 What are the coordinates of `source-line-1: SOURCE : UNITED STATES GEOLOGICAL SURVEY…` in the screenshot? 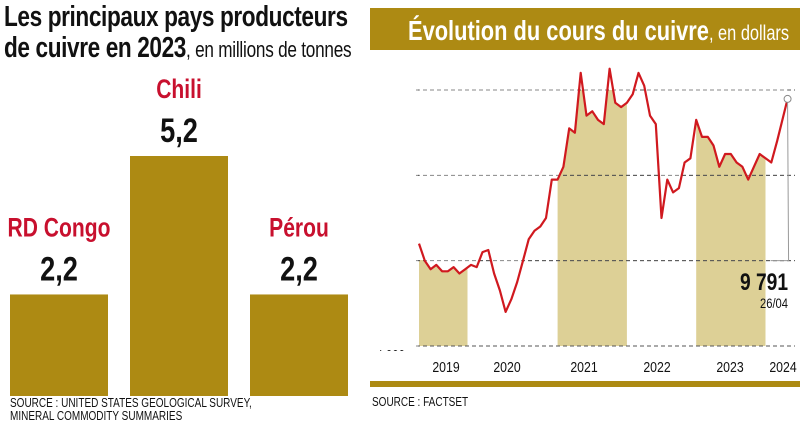 It's located at (131, 403).